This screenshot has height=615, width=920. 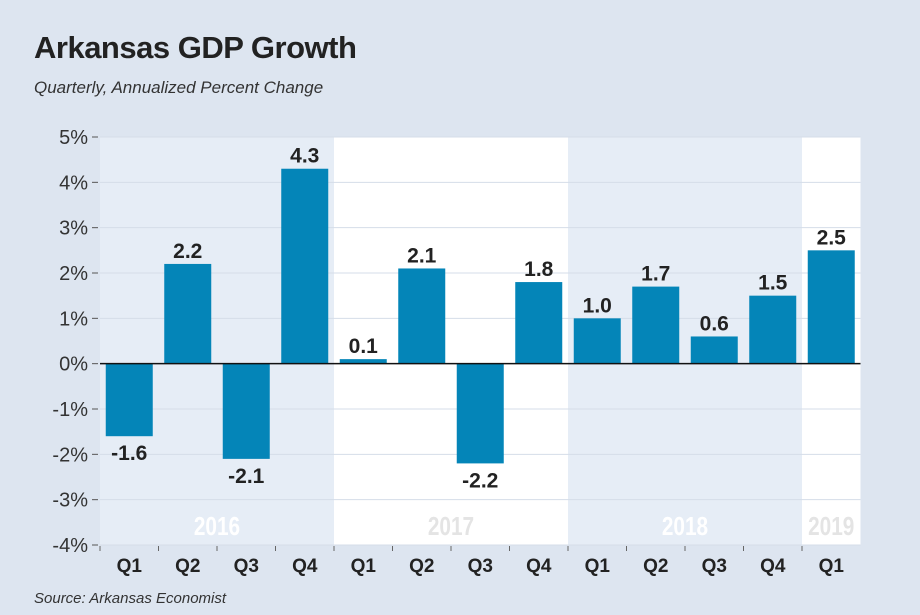 I want to click on y-tick-label: 0%, so click(x=73, y=365).